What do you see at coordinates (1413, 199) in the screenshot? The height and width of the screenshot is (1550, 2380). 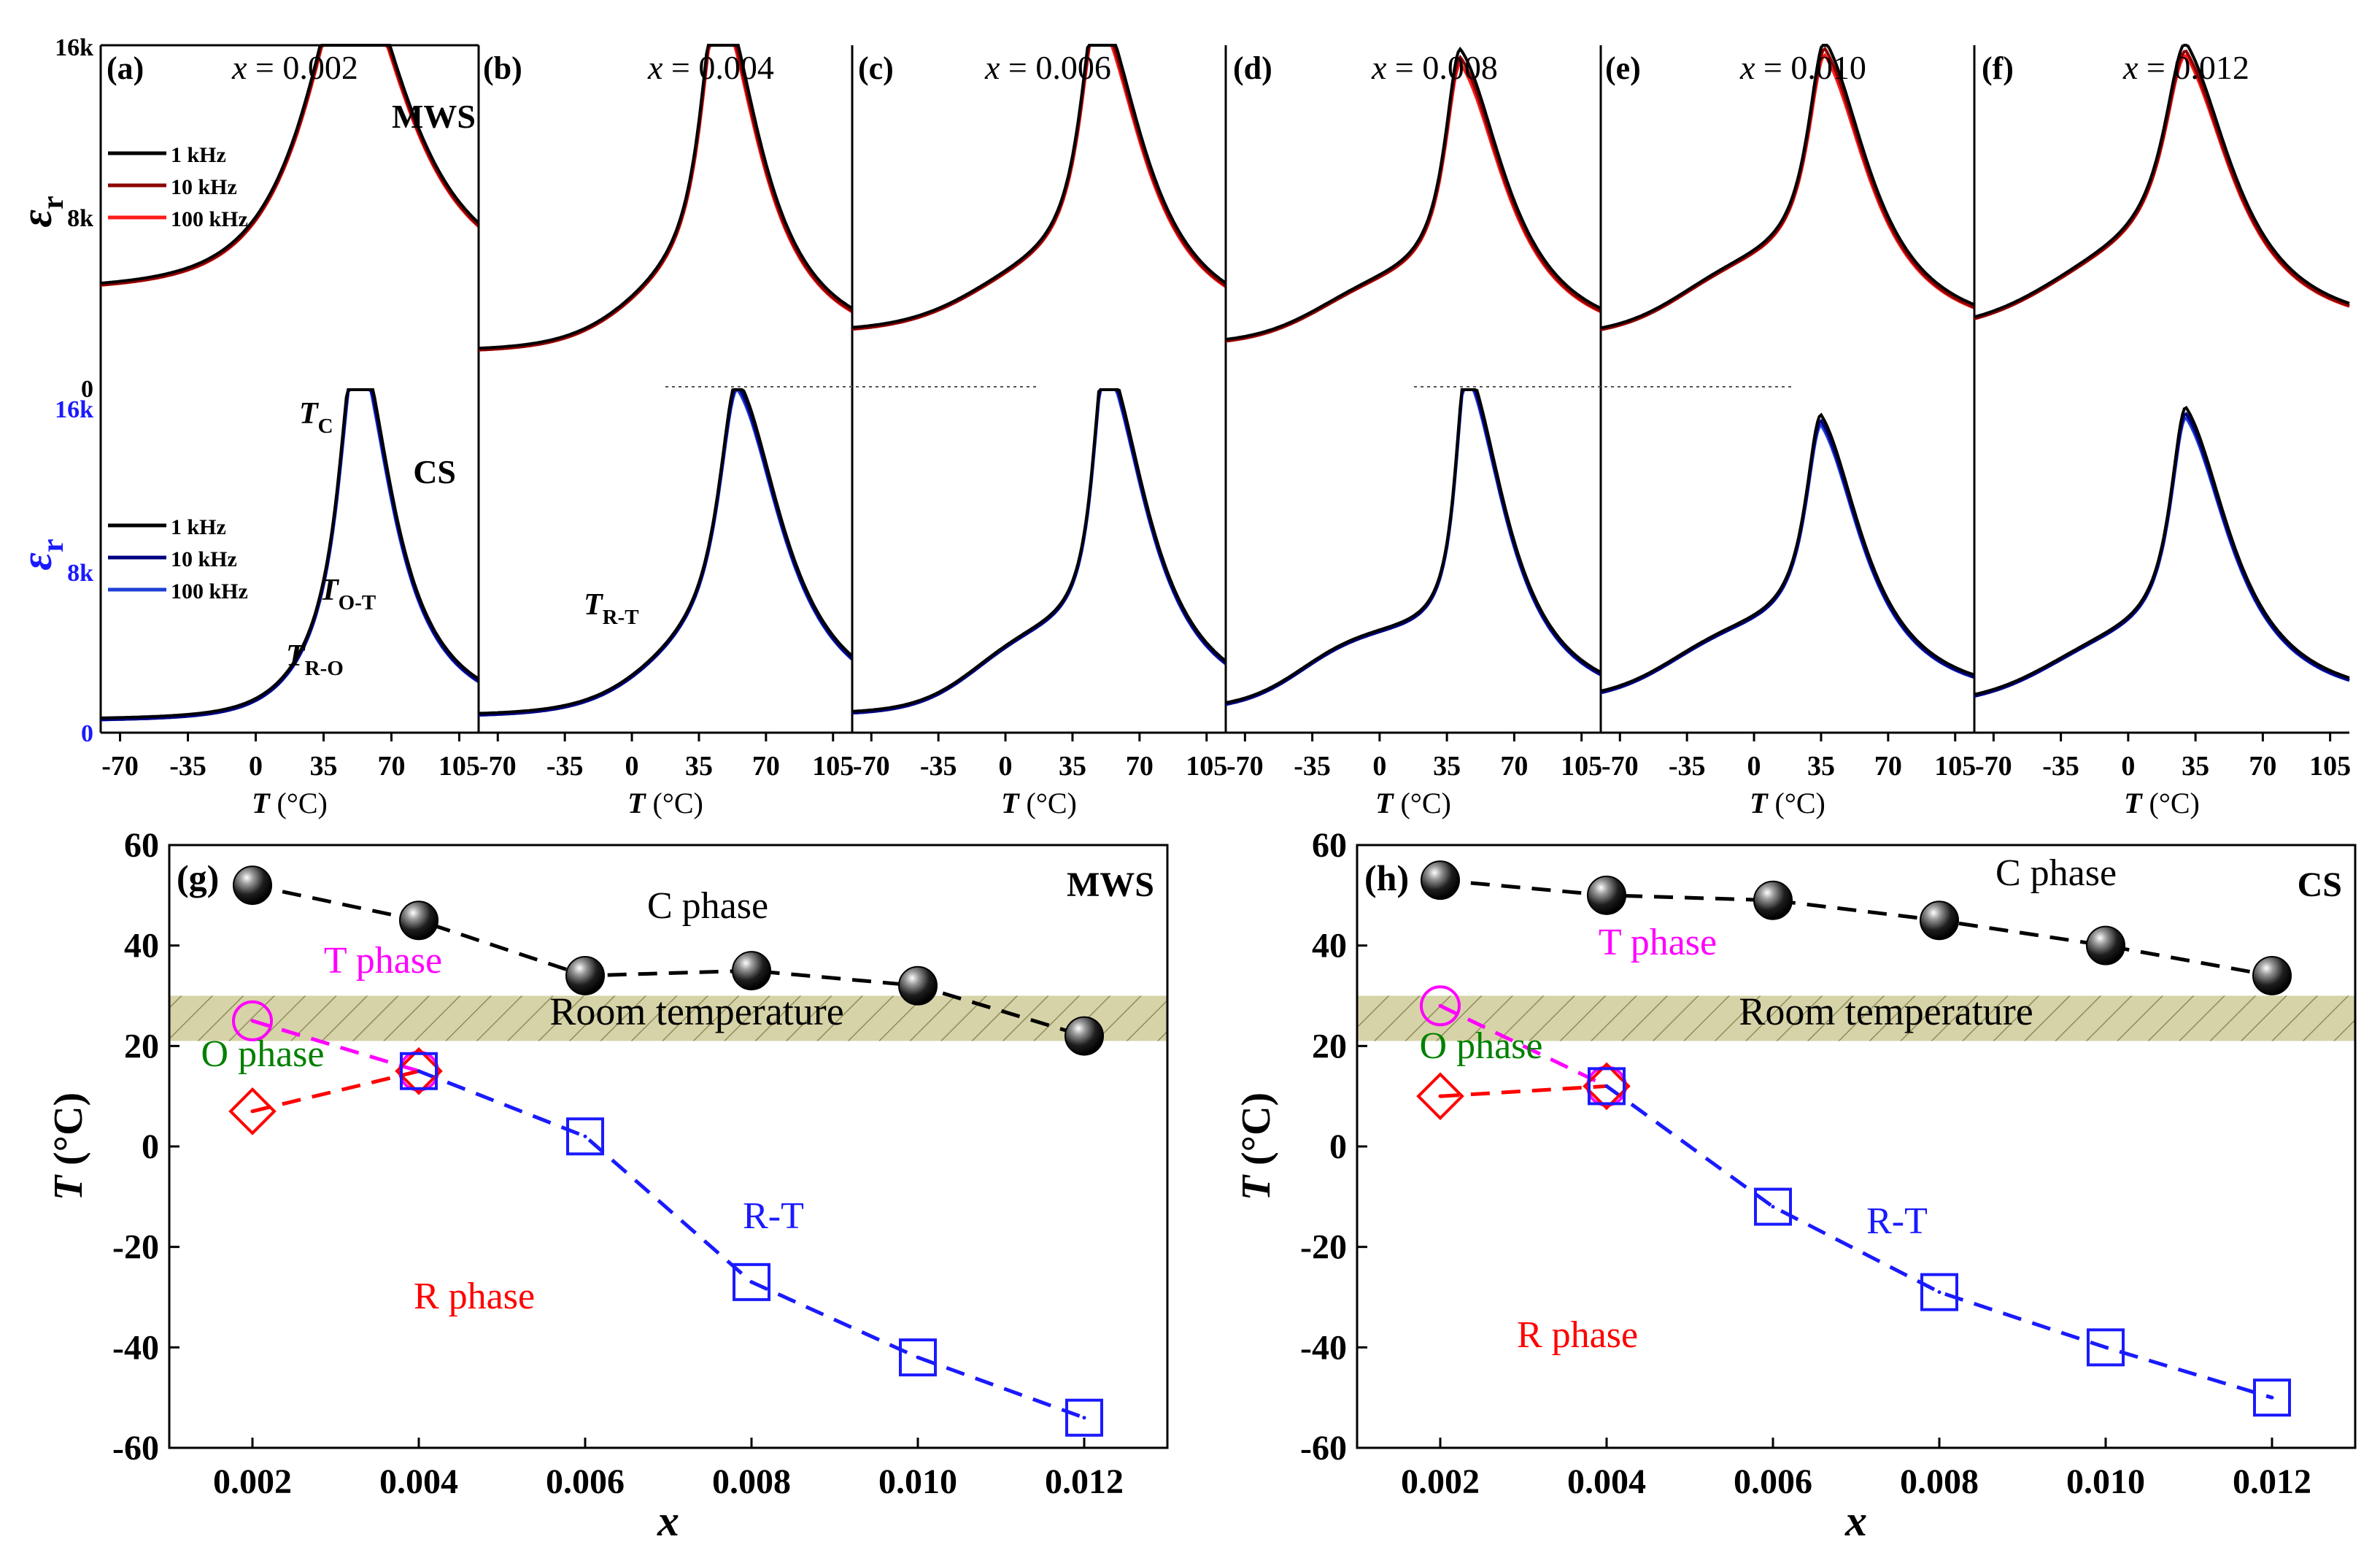 I see `curve-mws-3-s1` at bounding box center [1413, 199].